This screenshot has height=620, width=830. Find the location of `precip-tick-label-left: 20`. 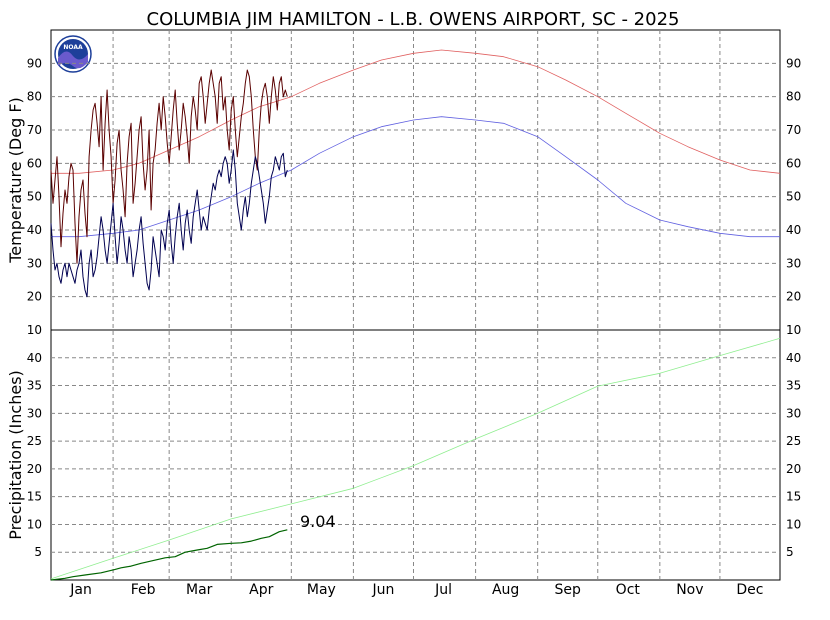

precip-tick-label-left: 20 is located at coordinates (34, 469).